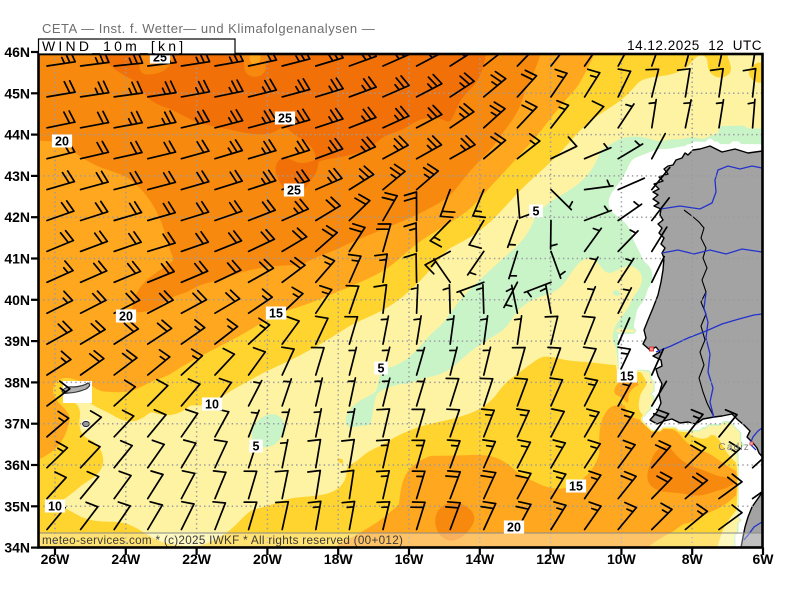 This screenshot has width=800, height=600. Describe the element at coordinates (17, 548) in the screenshot. I see `svg-text: 34N` at that location.